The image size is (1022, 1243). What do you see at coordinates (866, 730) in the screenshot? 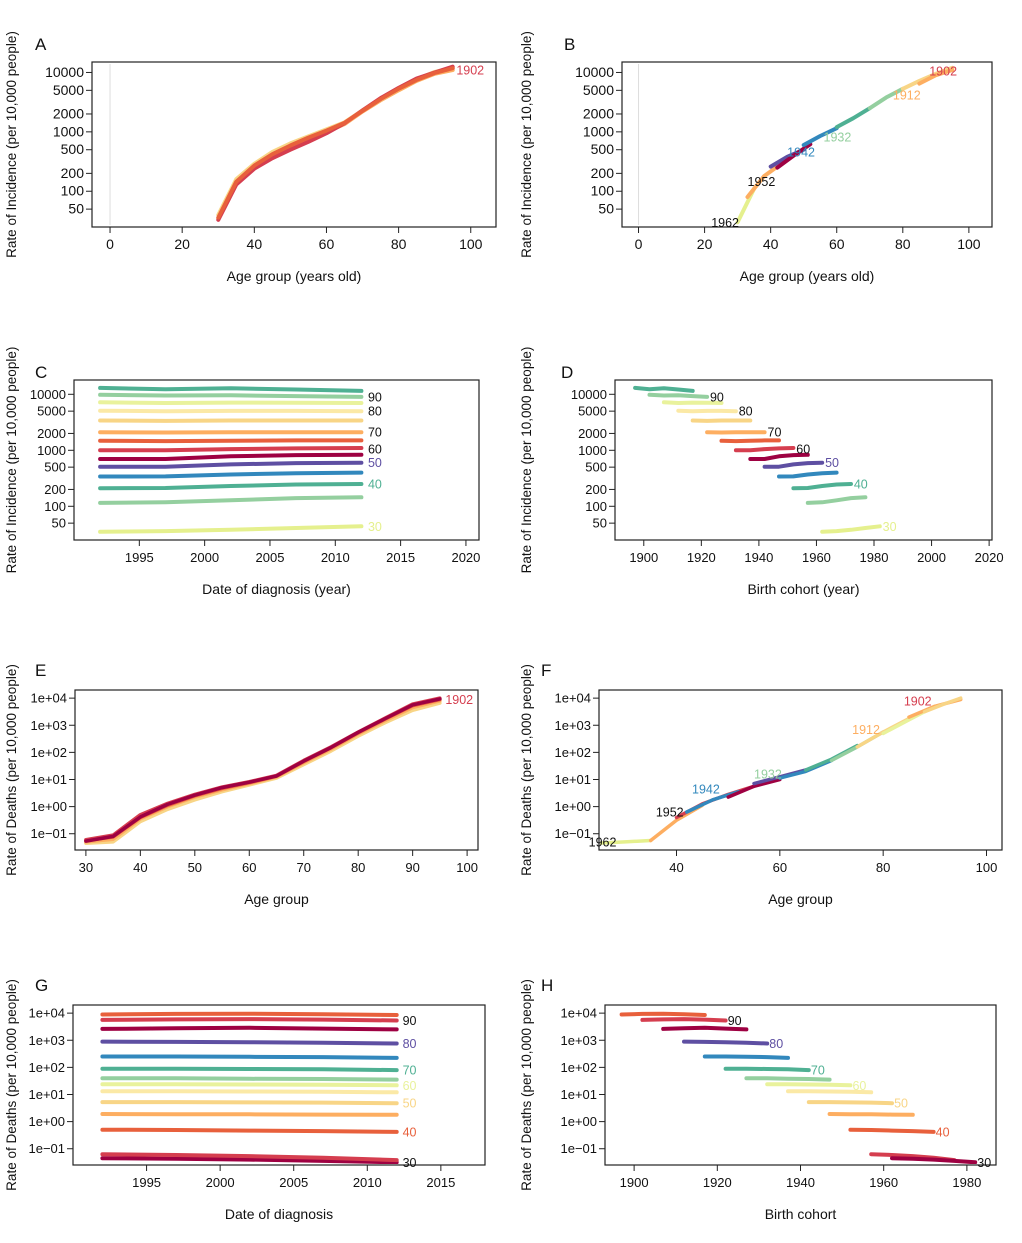
I see `data-label: 1912` at bounding box center [866, 730].